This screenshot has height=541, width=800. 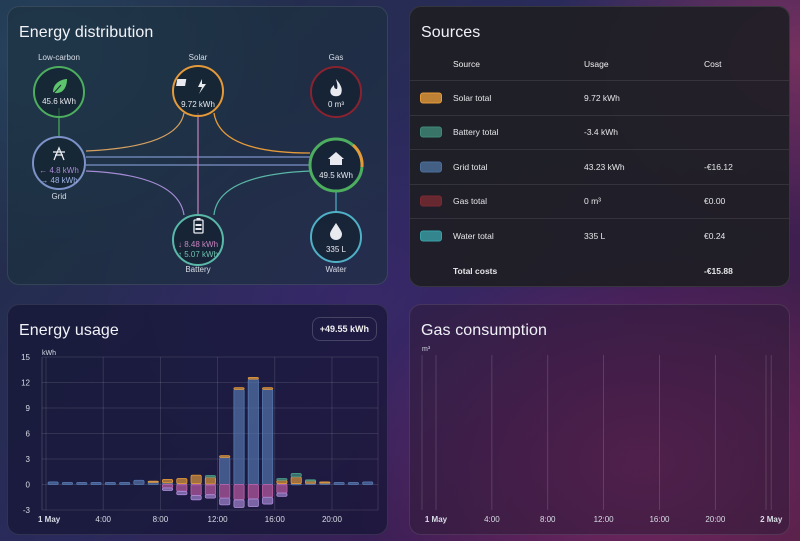 What do you see at coordinates (357, 155) in the screenshot?
I see `home-solar-arc` at bounding box center [357, 155].